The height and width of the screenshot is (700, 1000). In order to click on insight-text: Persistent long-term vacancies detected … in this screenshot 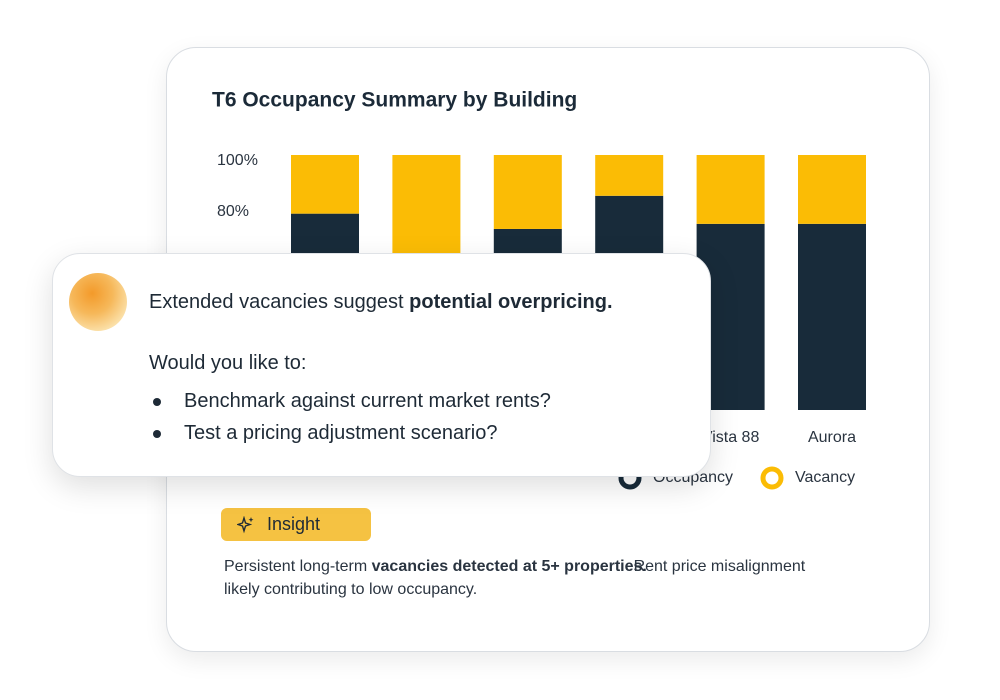, I will do `click(435, 566)`.